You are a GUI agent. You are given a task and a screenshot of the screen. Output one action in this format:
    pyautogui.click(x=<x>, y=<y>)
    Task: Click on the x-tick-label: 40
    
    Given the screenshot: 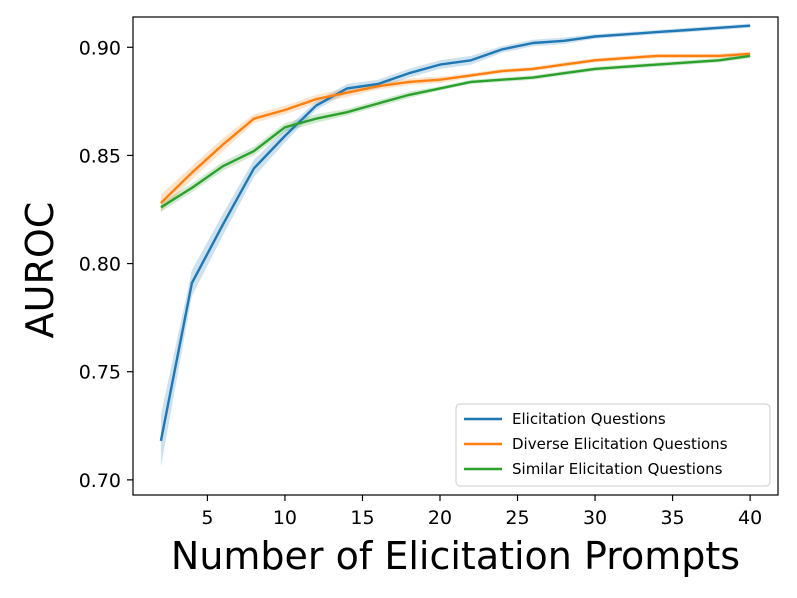 What is the action you would take?
    pyautogui.click(x=750, y=518)
    